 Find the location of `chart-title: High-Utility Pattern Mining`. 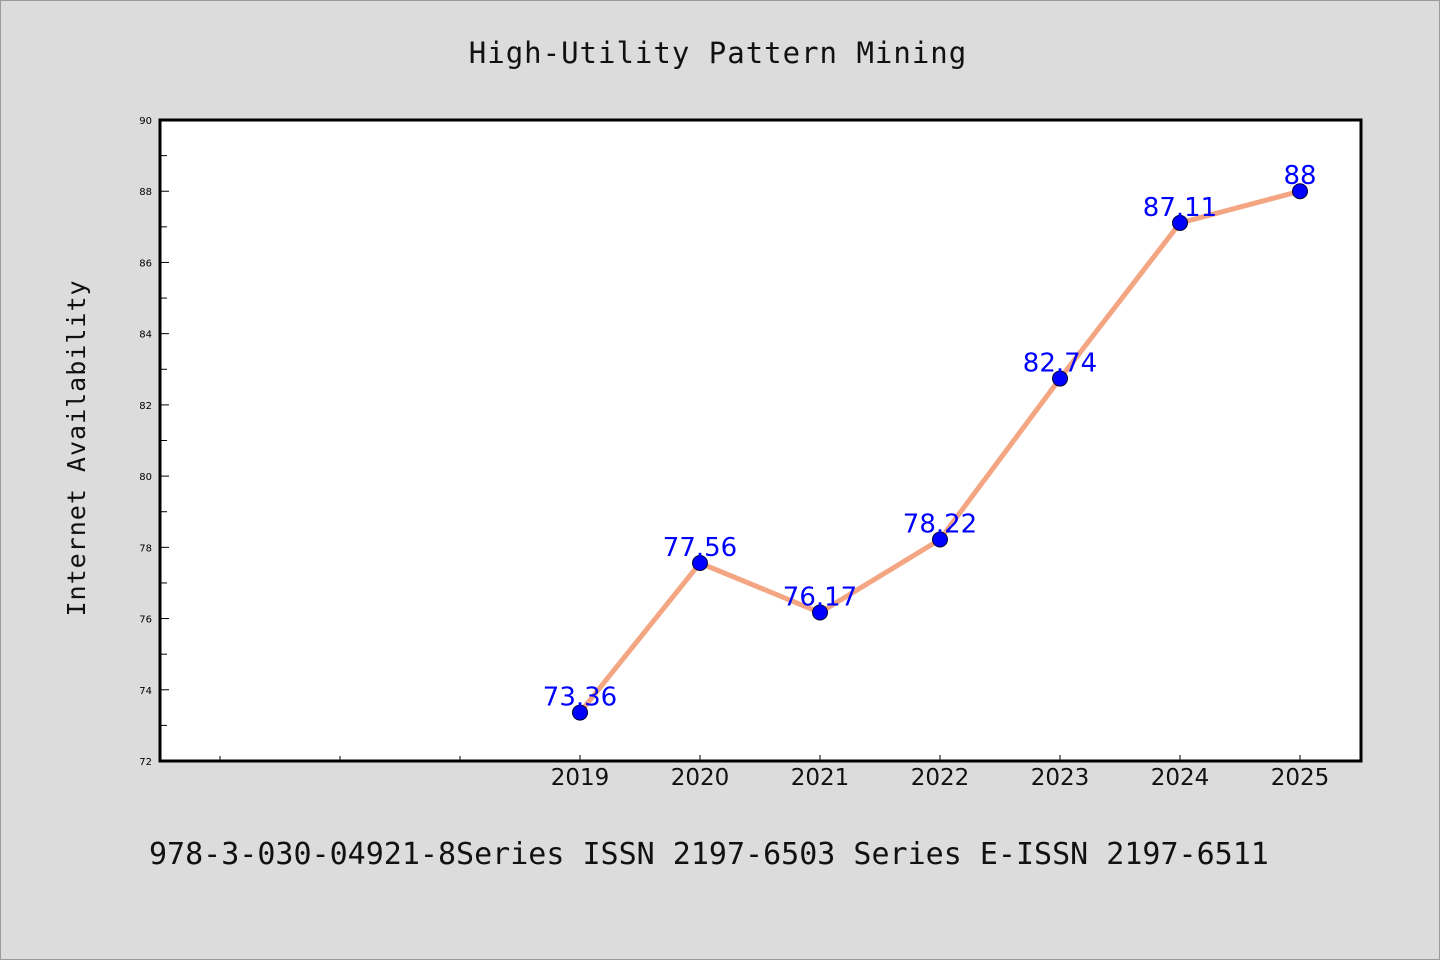

chart-title: High-Utility Pattern Mining is located at coordinates (718, 53).